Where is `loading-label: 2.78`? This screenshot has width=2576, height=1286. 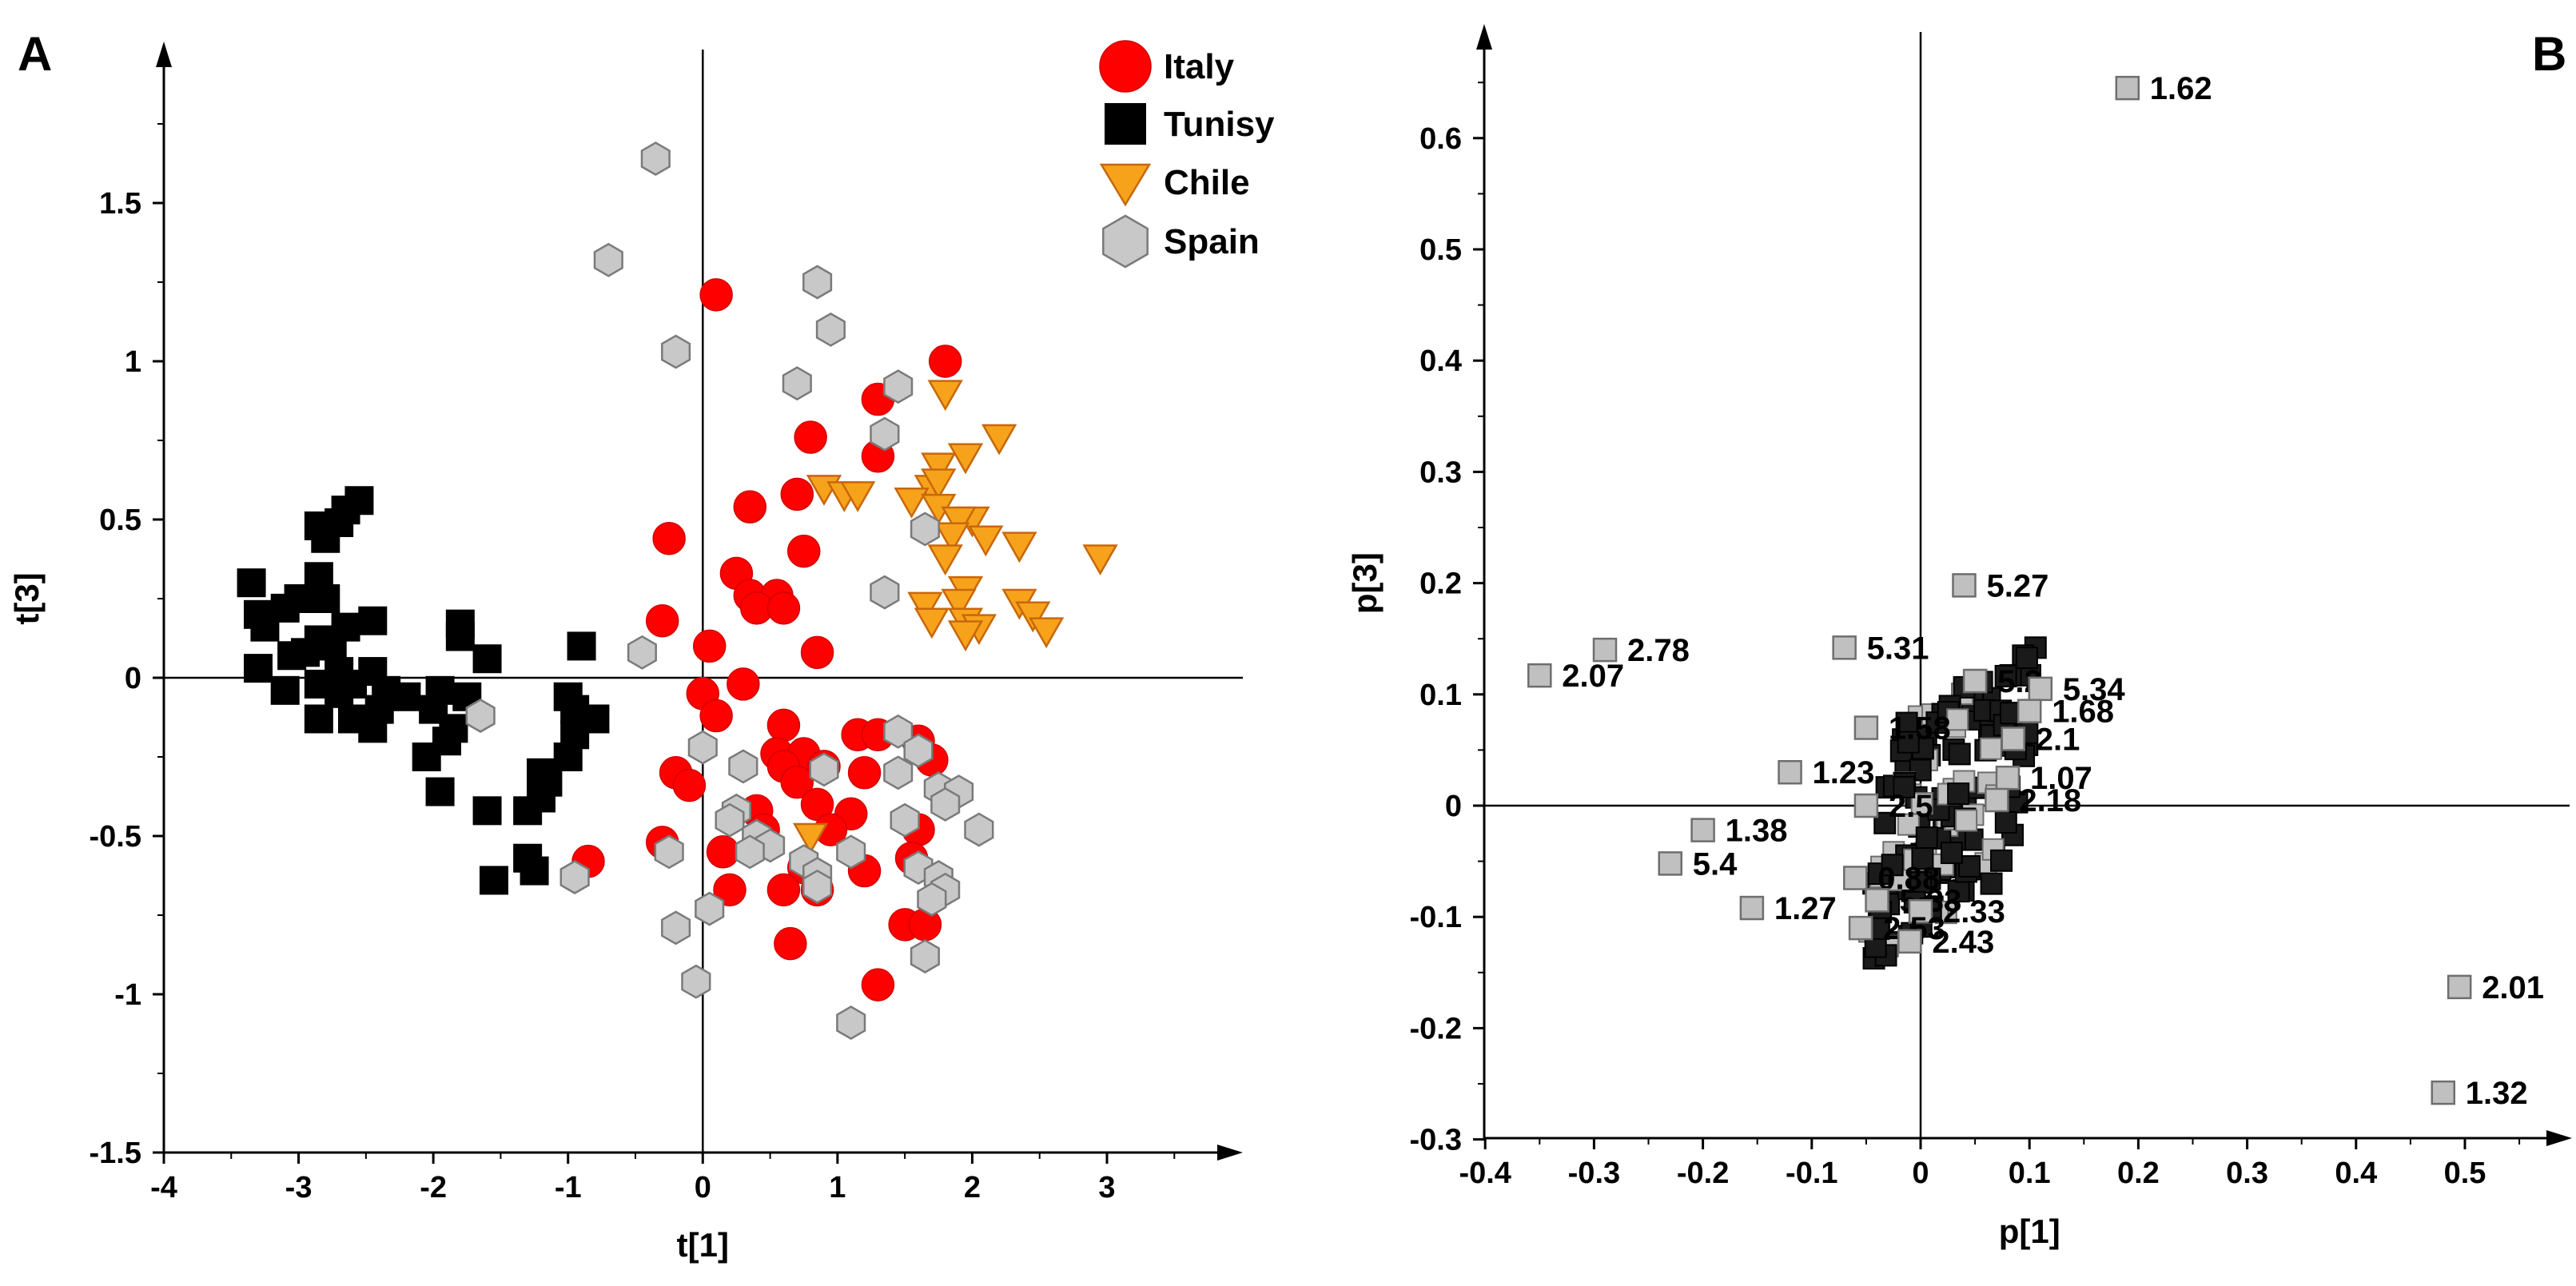
loading-label: 2.78 is located at coordinates (1658, 650).